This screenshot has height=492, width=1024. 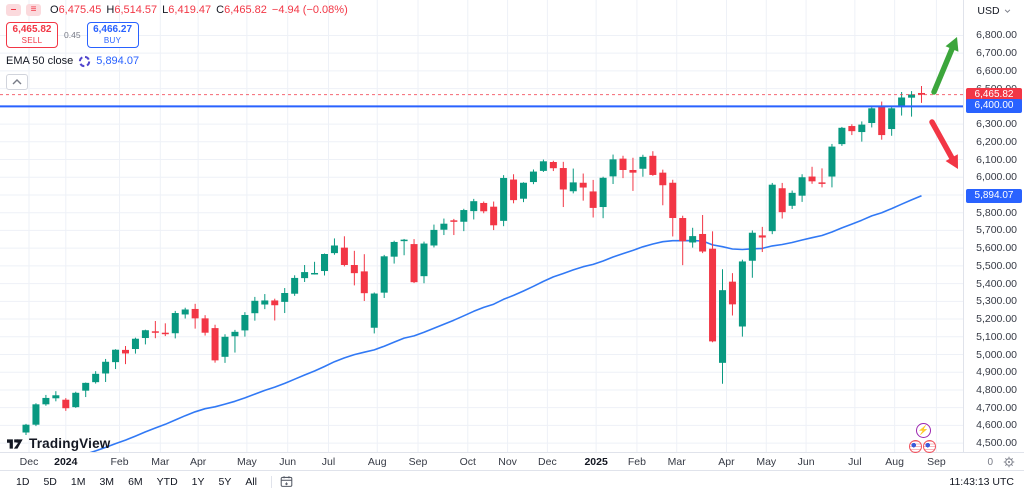 What do you see at coordinates (110, 10) in the screenshot?
I see `high-label: H` at bounding box center [110, 10].